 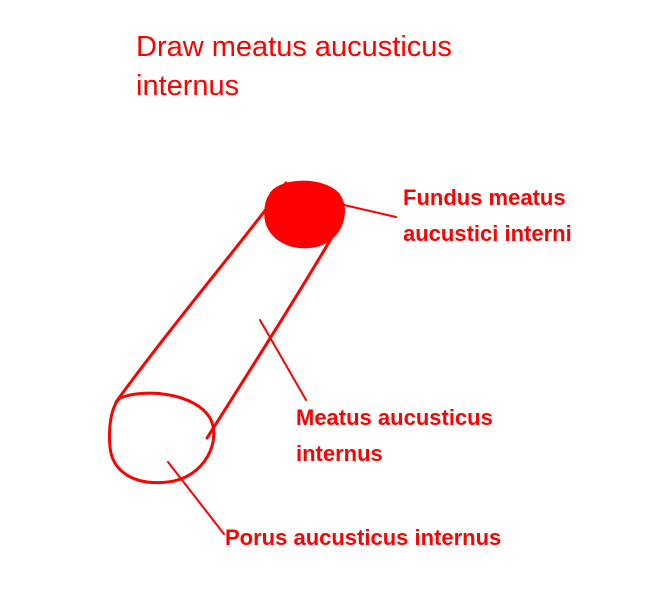 I want to click on fundus-label-line-1: Fundus meatus, so click(x=484, y=197).